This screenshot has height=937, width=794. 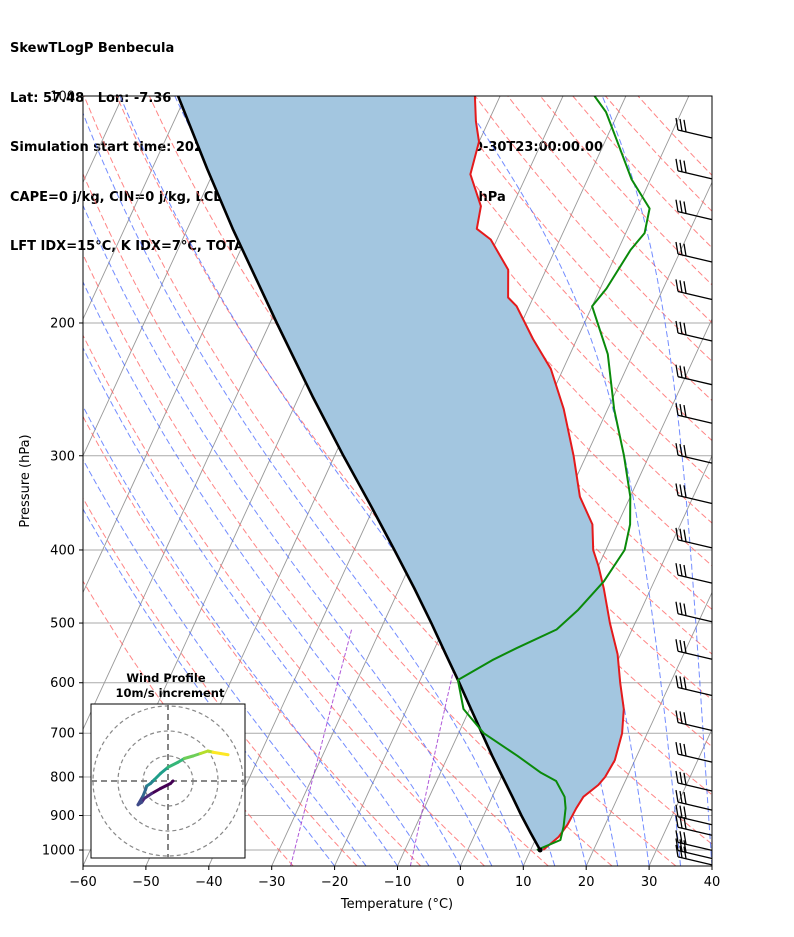 What do you see at coordinates (58, 851) in the screenshot?
I see `y-tick-label: 1000` at bounding box center [58, 851].